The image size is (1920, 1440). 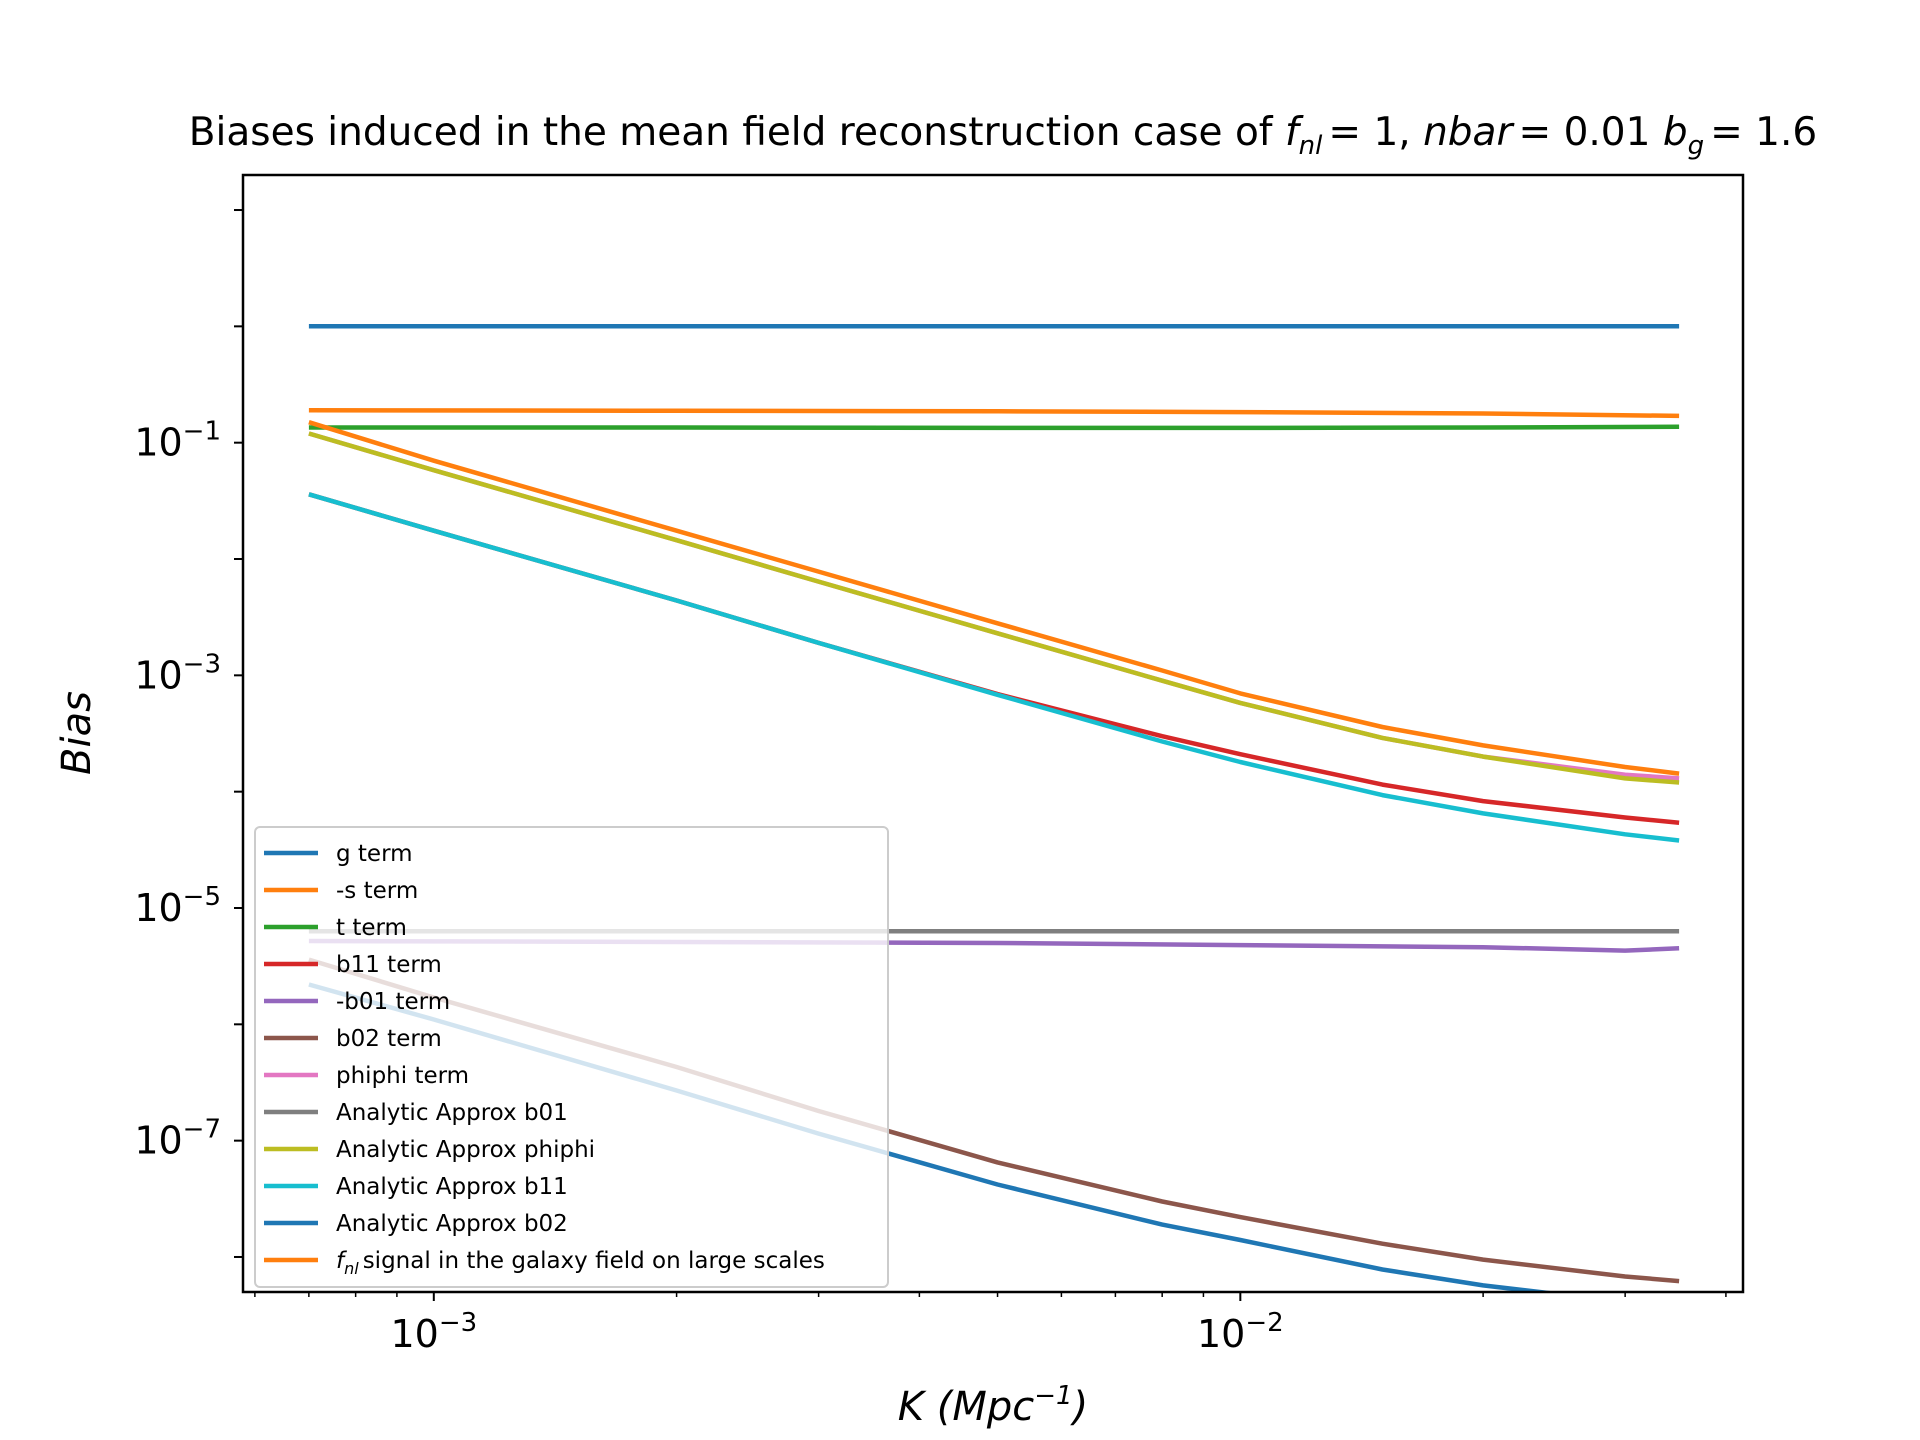 I want to click on y-axis: 10⁻¹ 10⁻³ 10⁻⁵ 10⁻⁷, so click(x=188, y=733).